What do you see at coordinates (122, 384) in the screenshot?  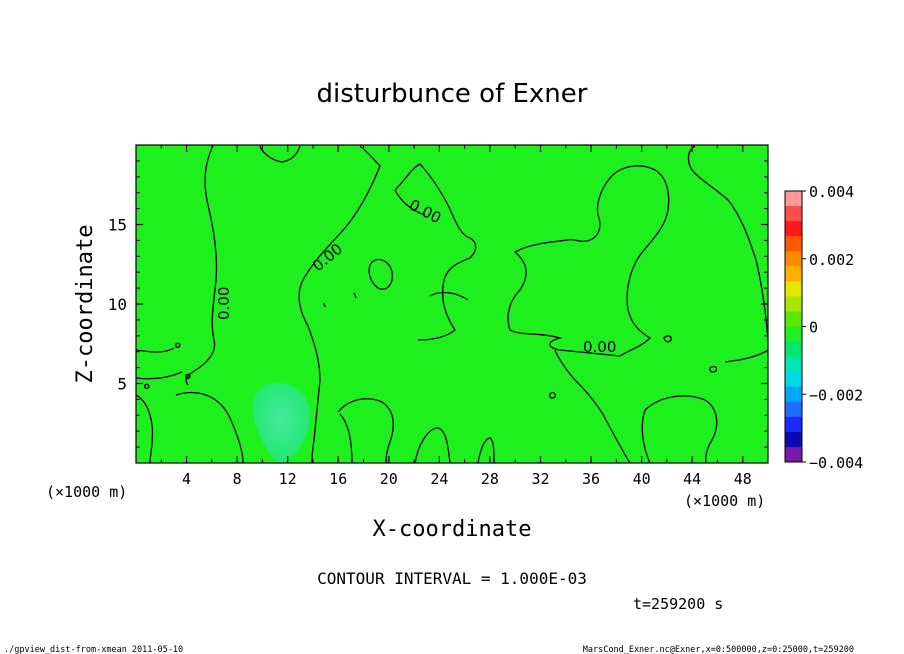 I see `y-tick-label: 5` at bounding box center [122, 384].